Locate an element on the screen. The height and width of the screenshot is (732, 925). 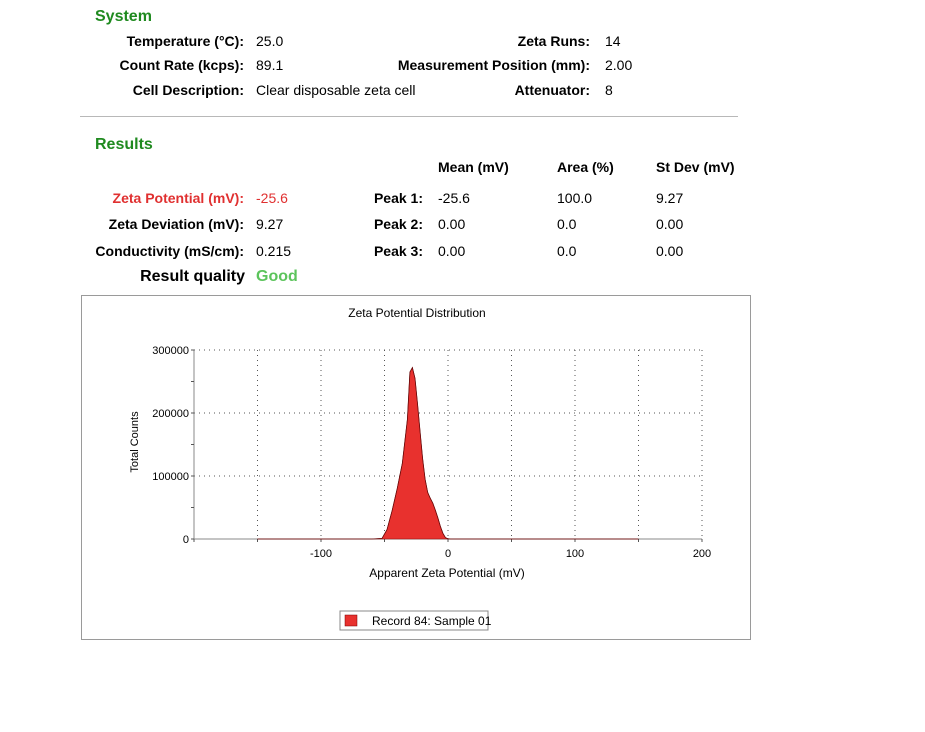
peak-3-mean: 0.00 is located at coordinates (452, 251).